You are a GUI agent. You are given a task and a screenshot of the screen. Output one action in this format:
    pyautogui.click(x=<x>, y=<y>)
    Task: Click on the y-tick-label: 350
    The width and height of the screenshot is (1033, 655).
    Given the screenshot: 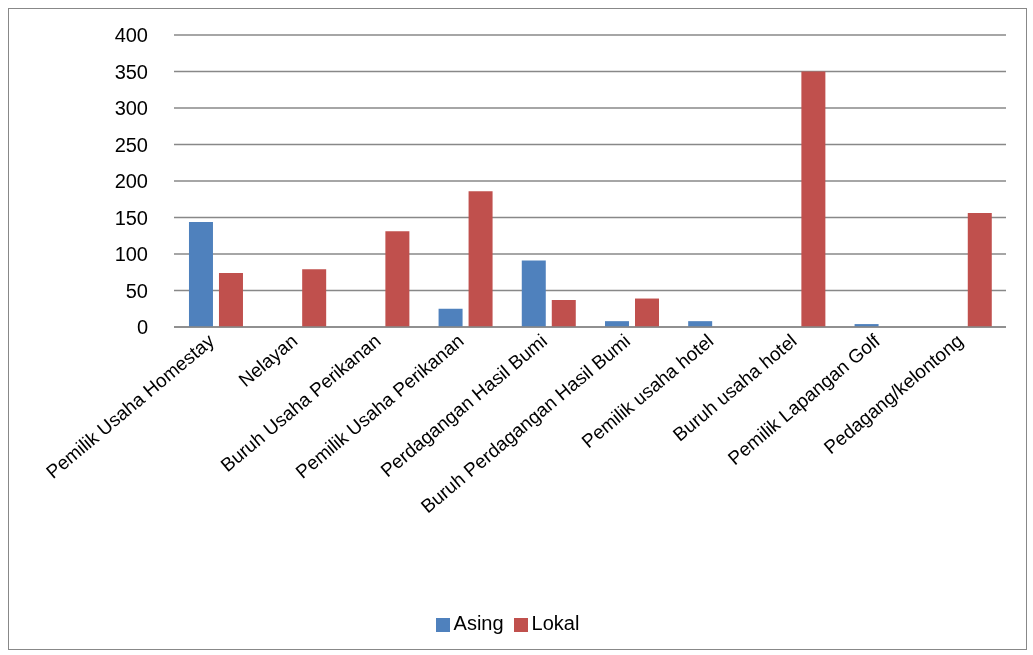 What is the action you would take?
    pyautogui.click(x=131, y=71)
    